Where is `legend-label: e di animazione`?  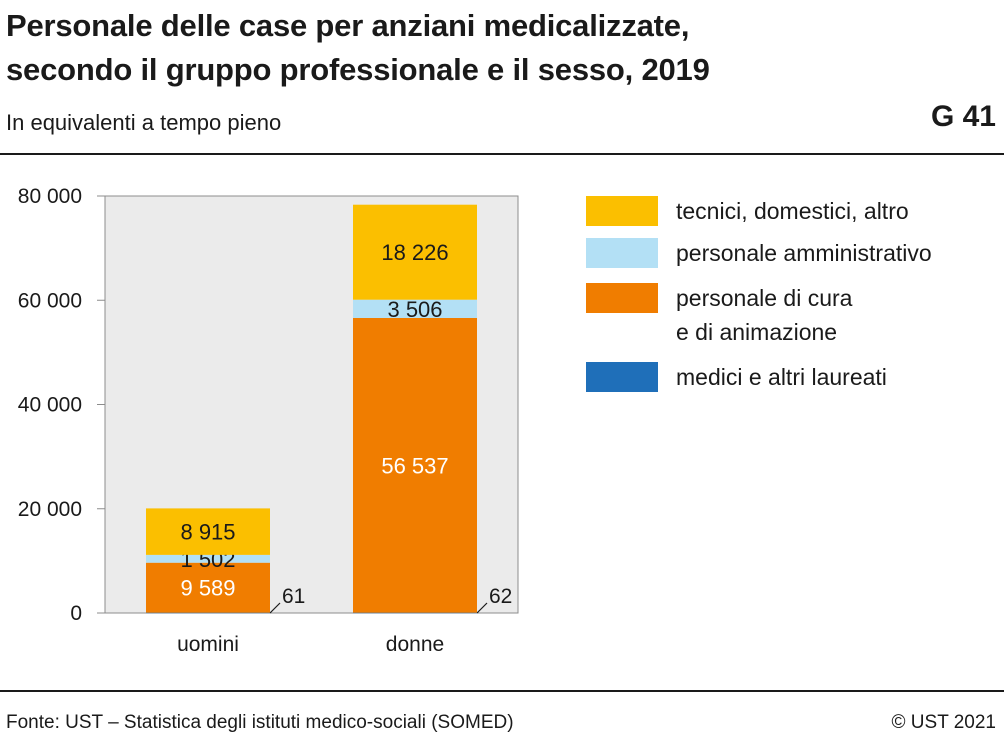
legend-label: e di animazione is located at coordinates (757, 332).